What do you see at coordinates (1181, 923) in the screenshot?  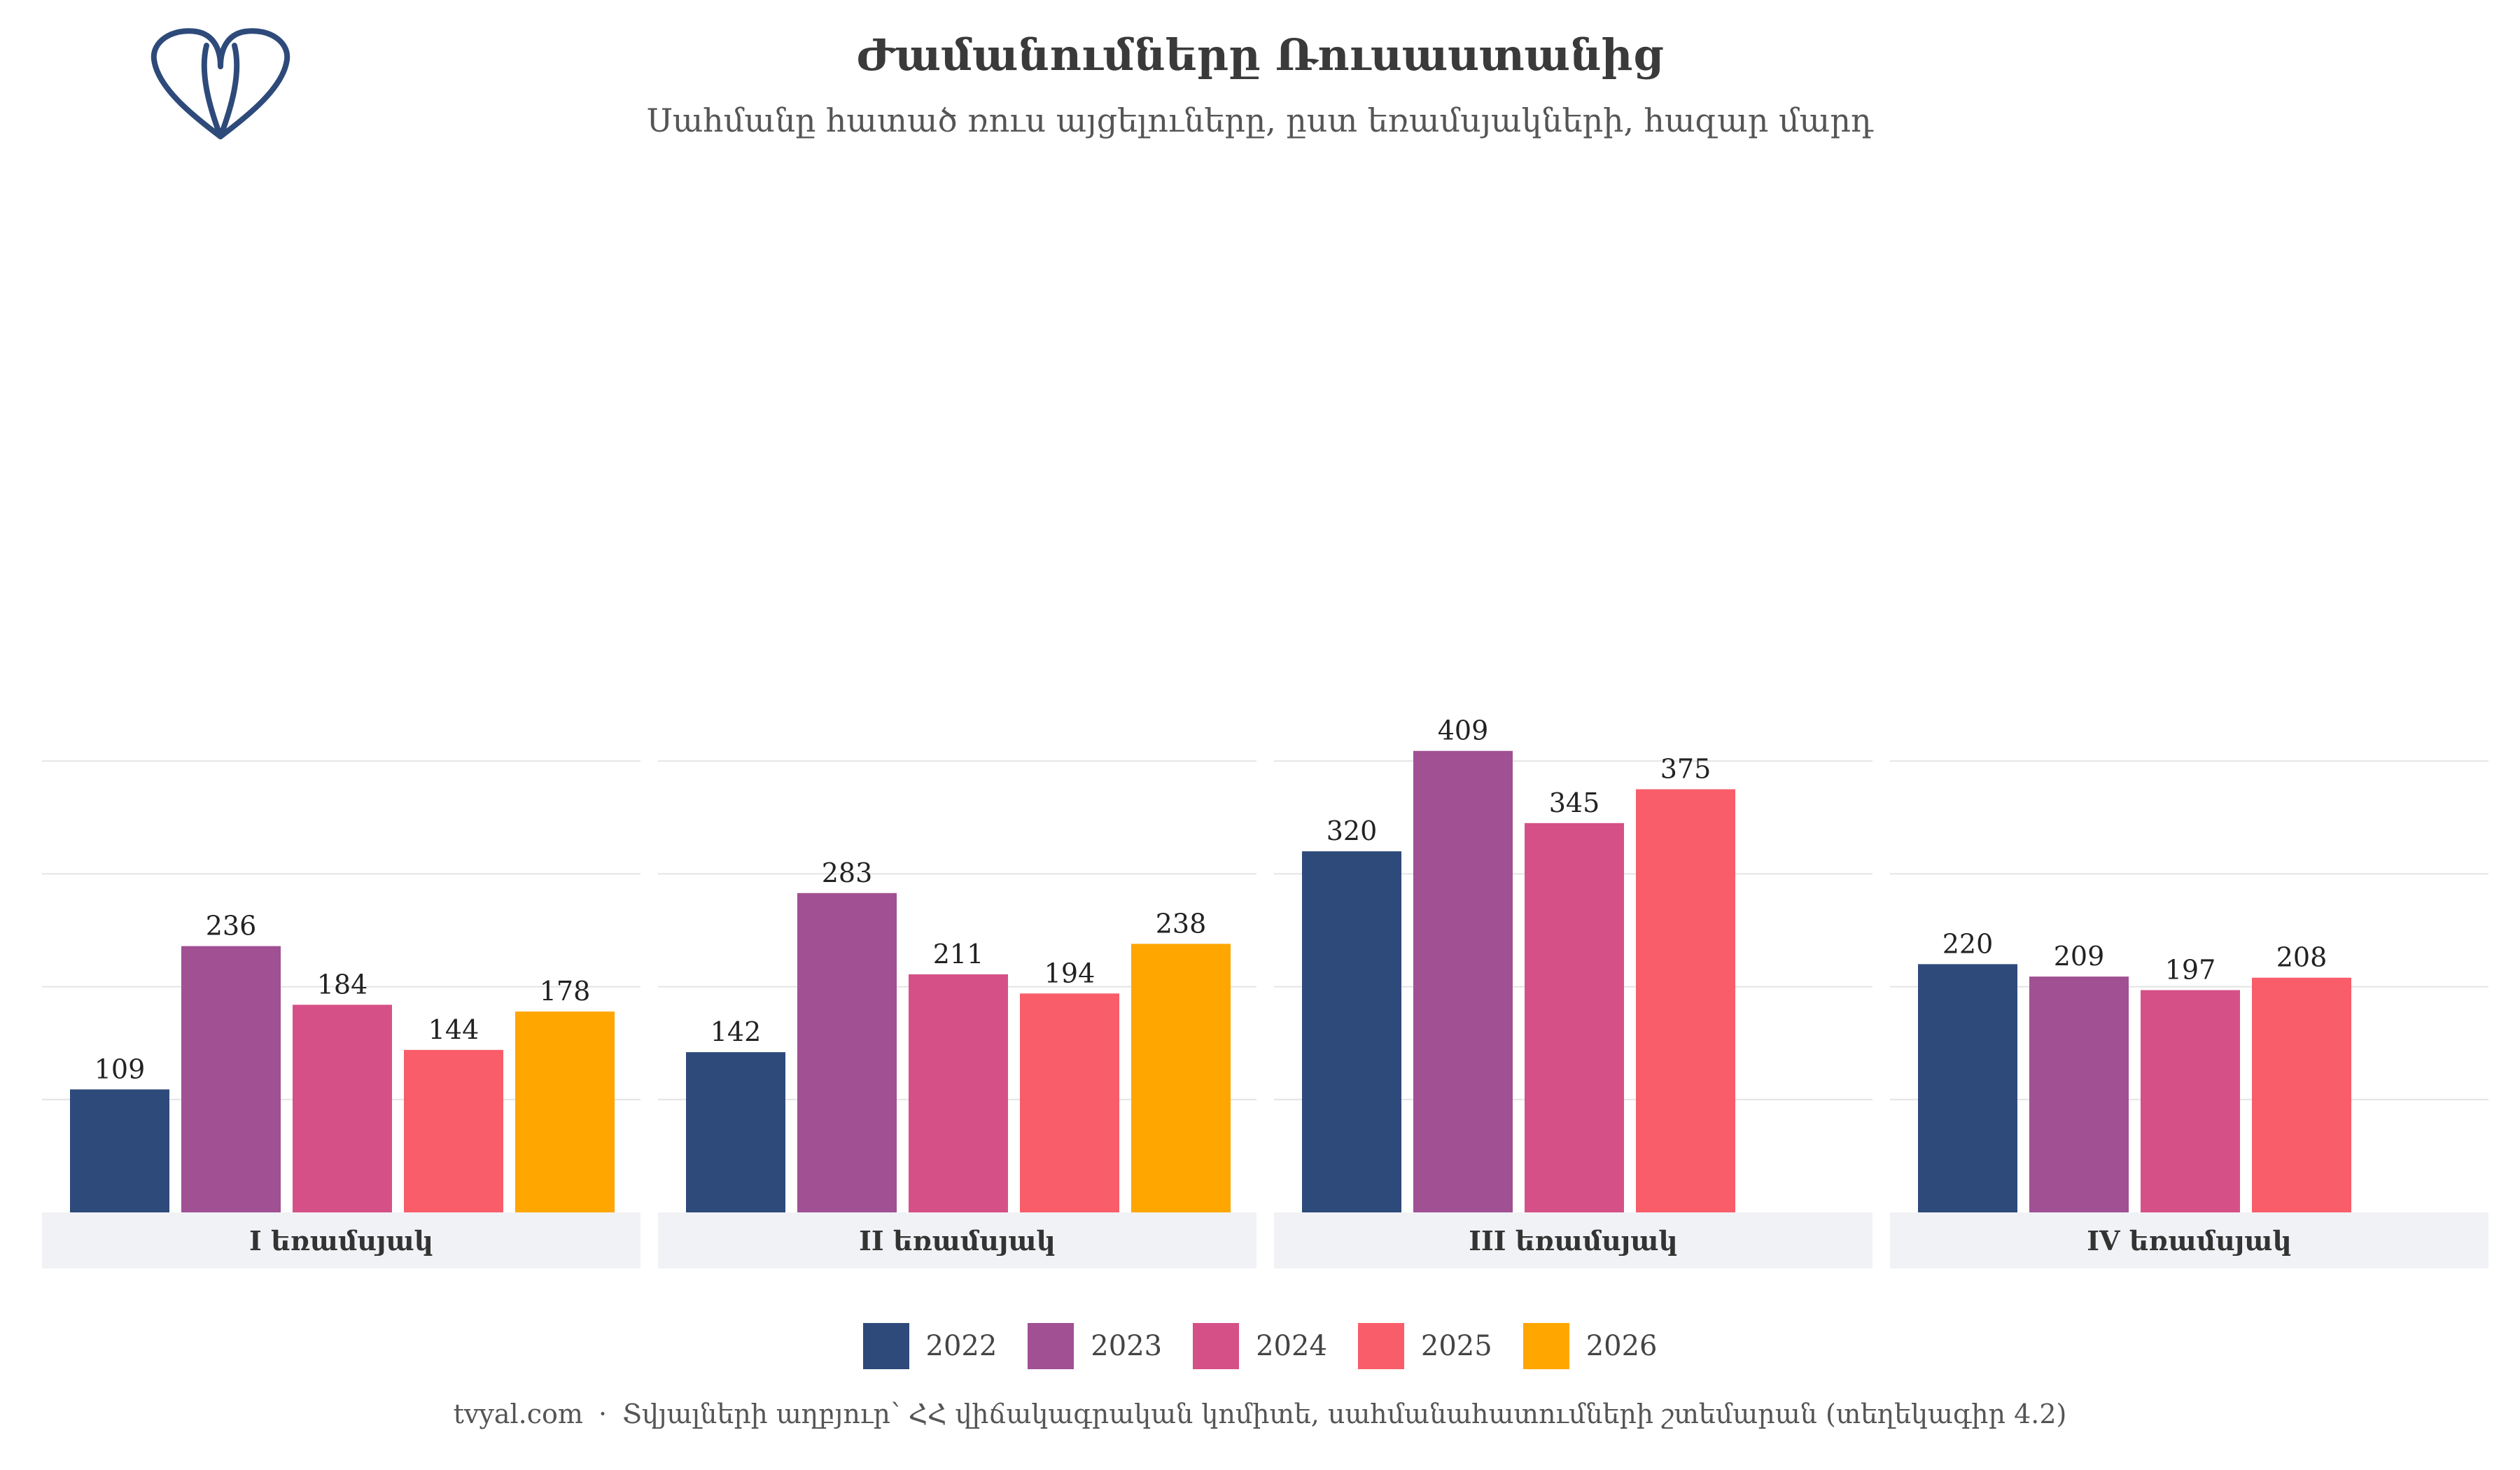 I see `data-label: 238` at bounding box center [1181, 923].